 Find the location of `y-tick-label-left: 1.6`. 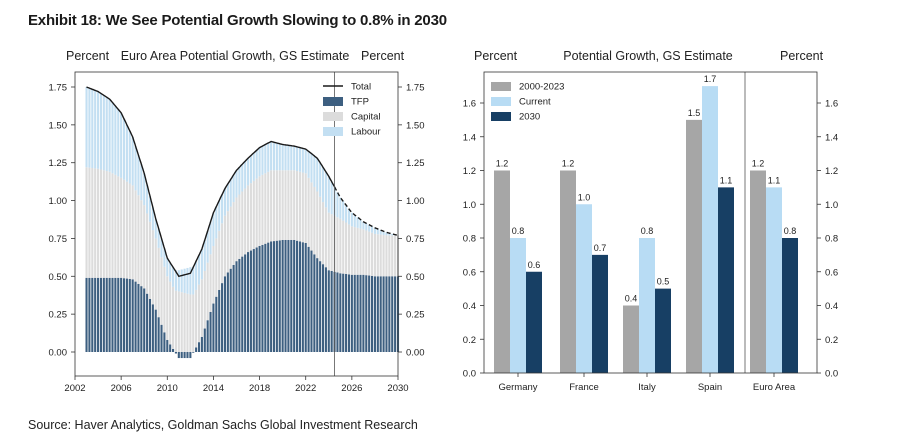

y-tick-label-left: 1.6 is located at coordinates (469, 104).